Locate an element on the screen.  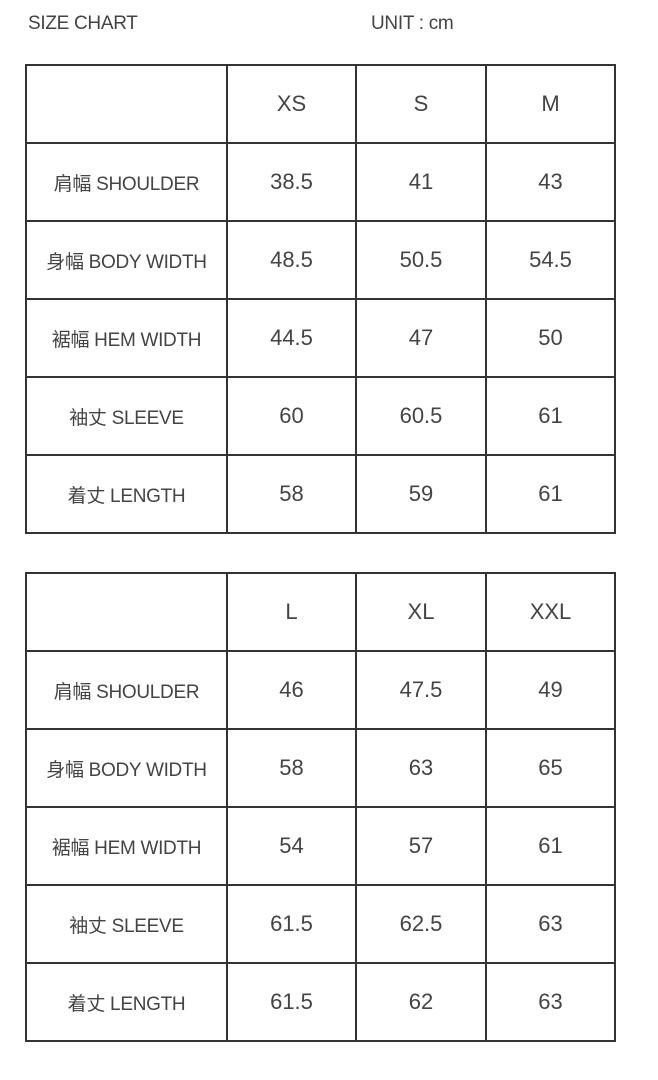
measurement-value: 46 is located at coordinates (291, 690).